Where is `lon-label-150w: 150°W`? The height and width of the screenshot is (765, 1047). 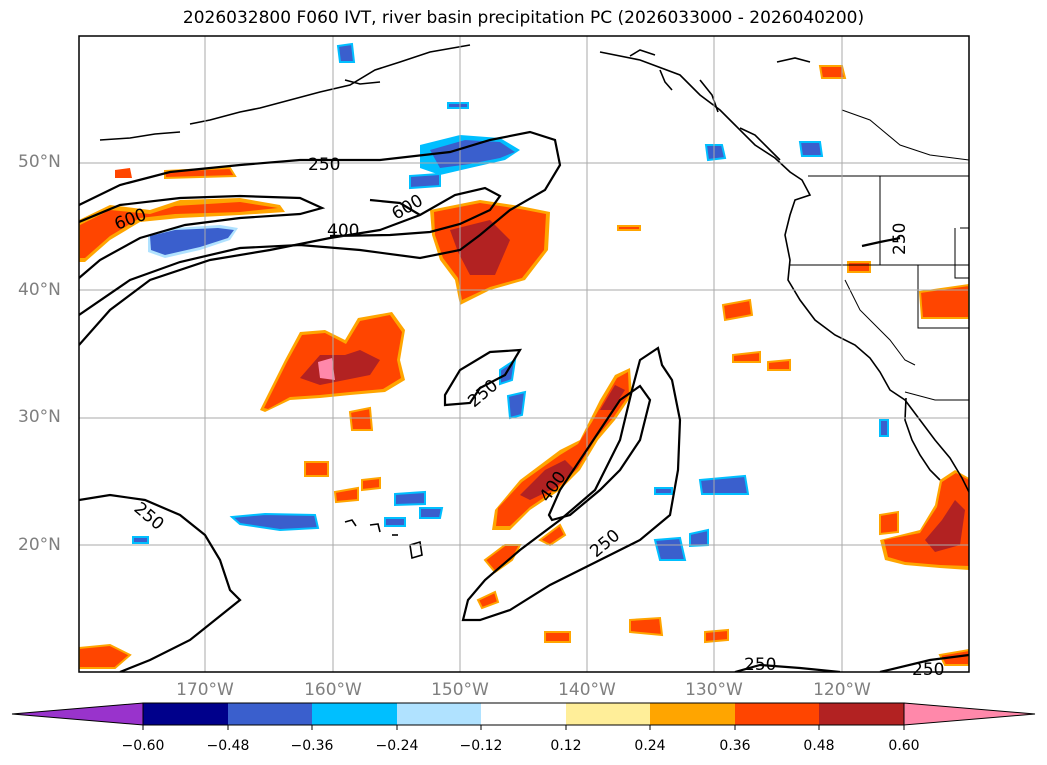 lon-label-150w: 150°W is located at coordinates (460, 690).